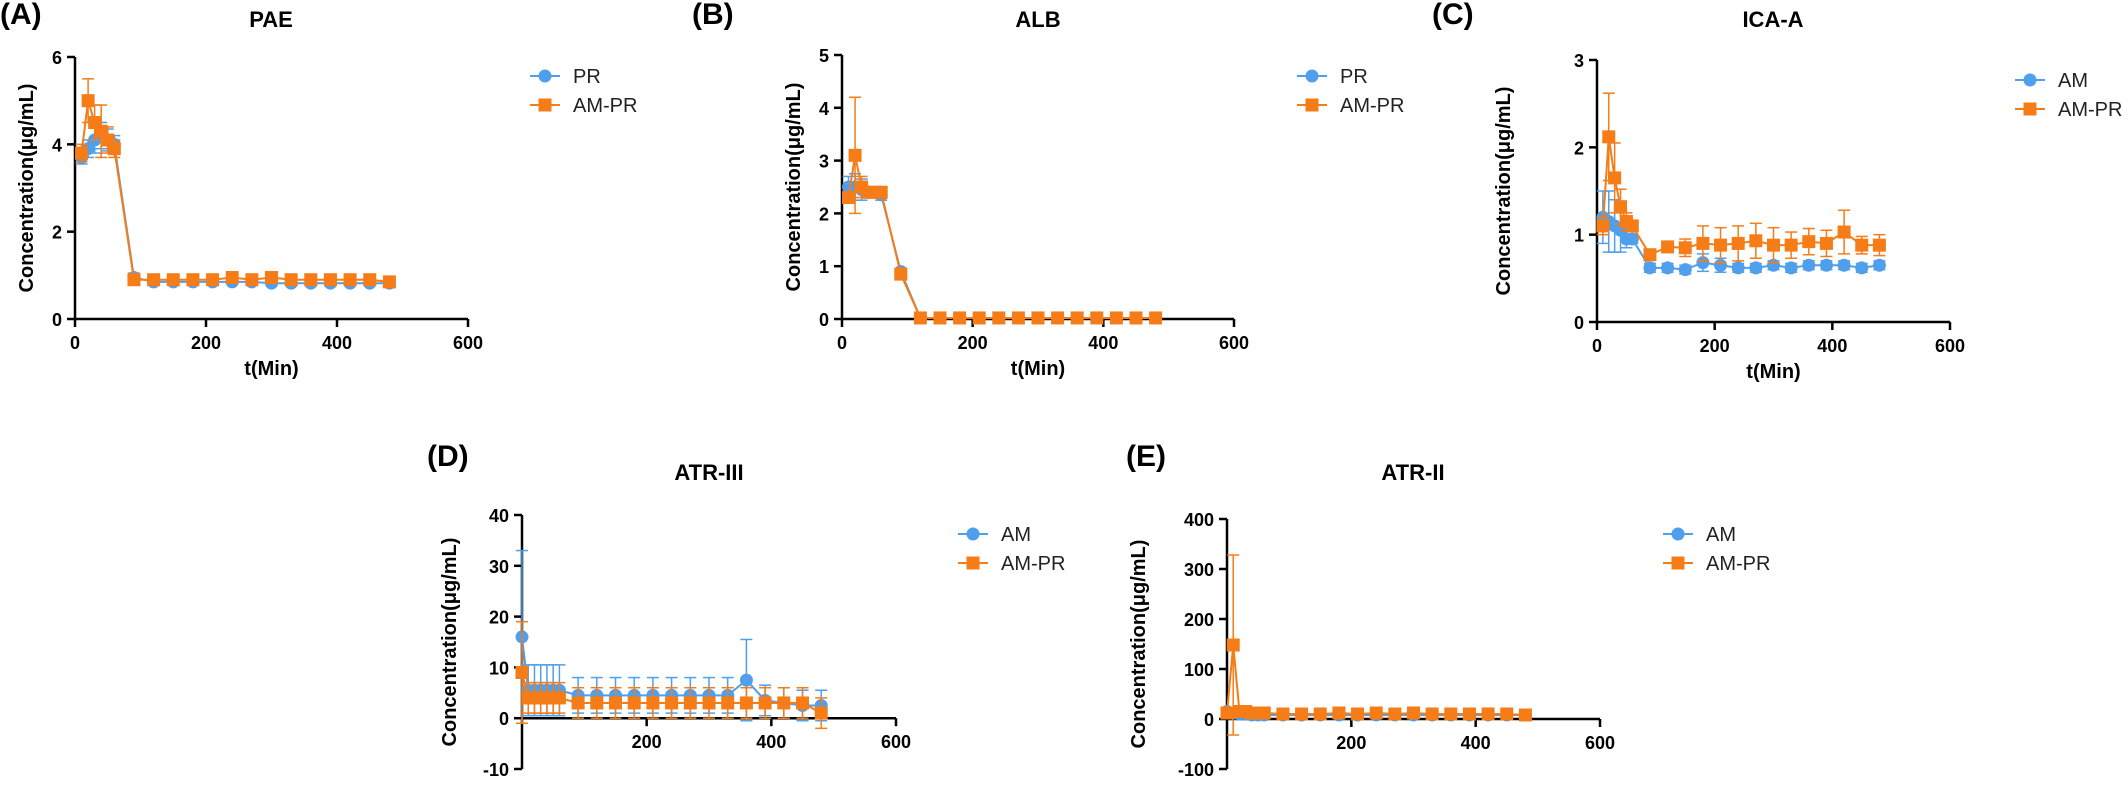 This screenshot has width=2128, height=791. Describe the element at coordinates (713, 15) in the screenshot. I see `panel-label: (B)` at that location.